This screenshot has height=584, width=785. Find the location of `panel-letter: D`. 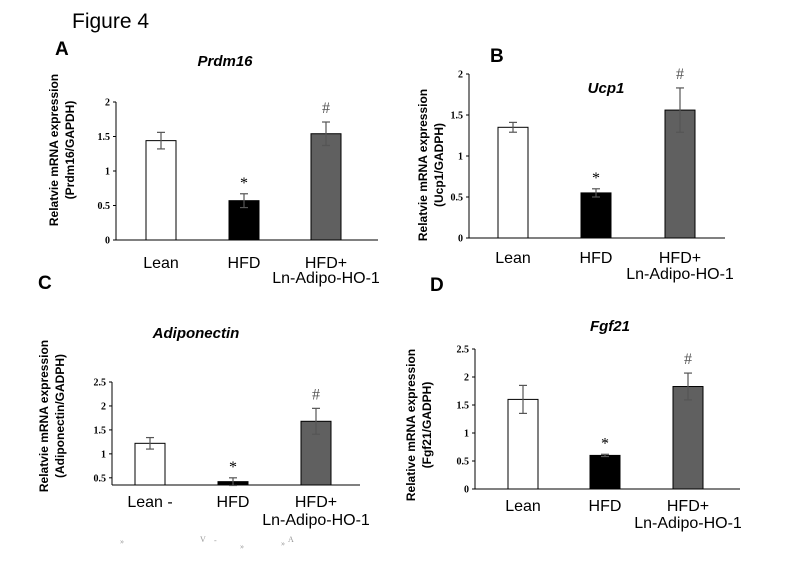

panel-letter: D is located at coordinates (437, 285).